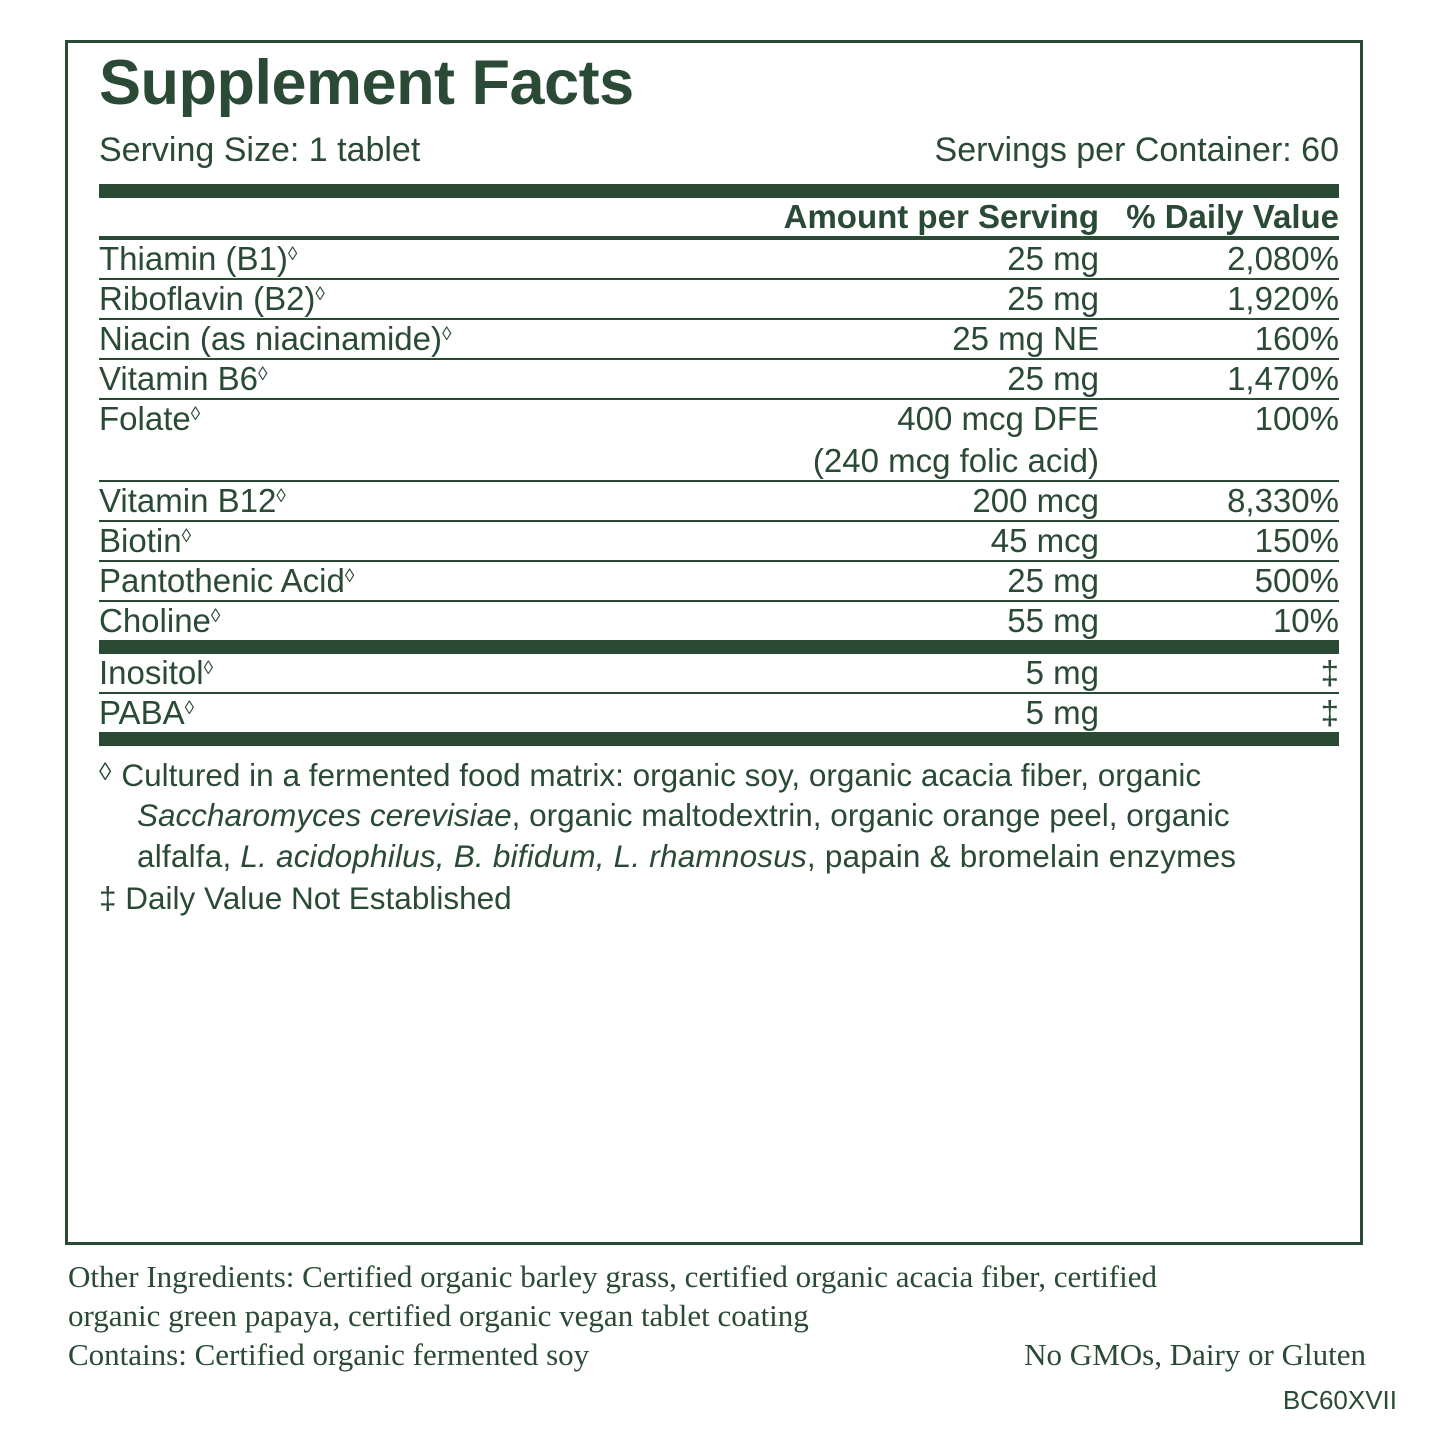 The width and height of the screenshot is (1445, 1445). I want to click on nutrient-name: Riboflavin (B2)◊, so click(379, 299).